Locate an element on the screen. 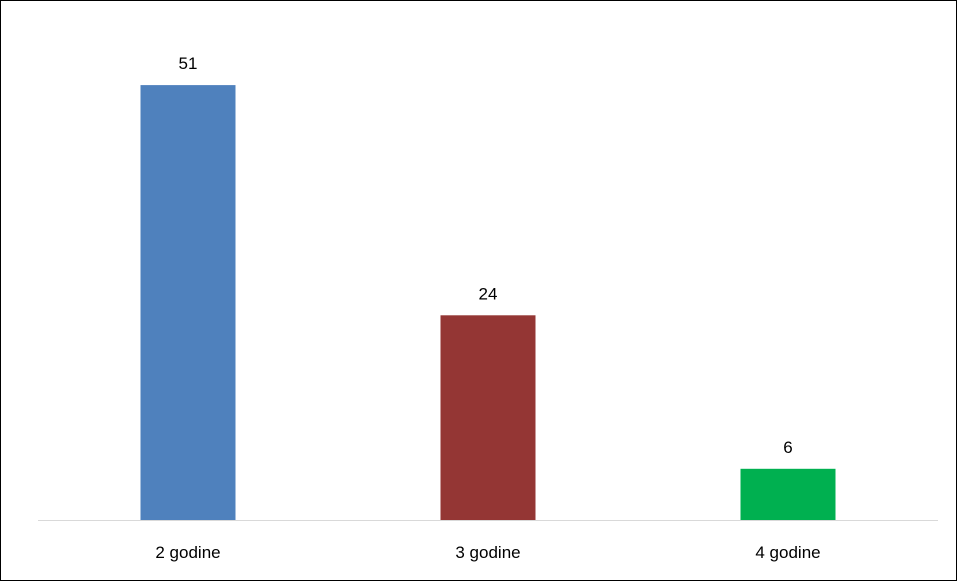 The image size is (957, 582). x-tick-labels-layer: 2 godine 3 godine 4 godine is located at coordinates (487, 552).